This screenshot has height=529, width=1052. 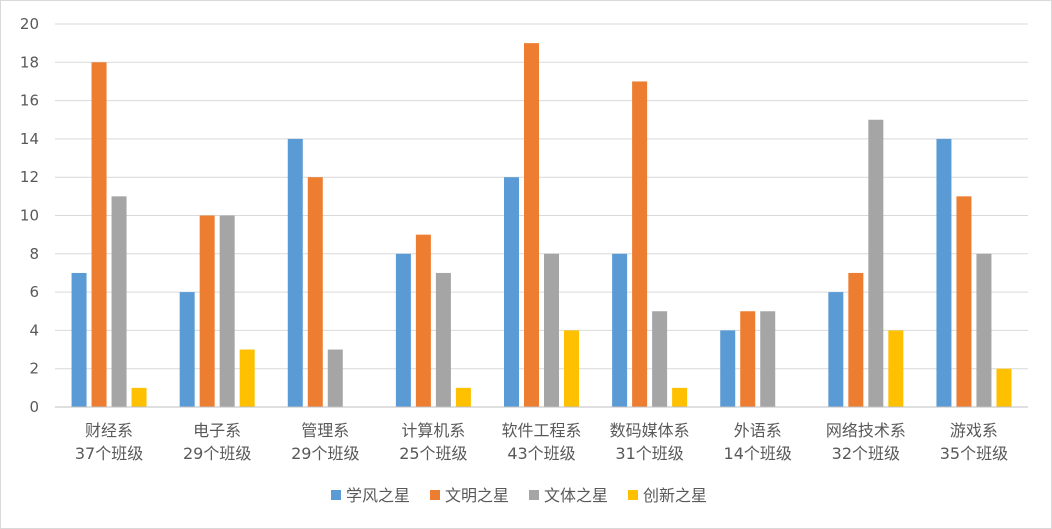 What do you see at coordinates (758, 430) in the screenshot?
I see `x-category-label: 外语系` at bounding box center [758, 430].